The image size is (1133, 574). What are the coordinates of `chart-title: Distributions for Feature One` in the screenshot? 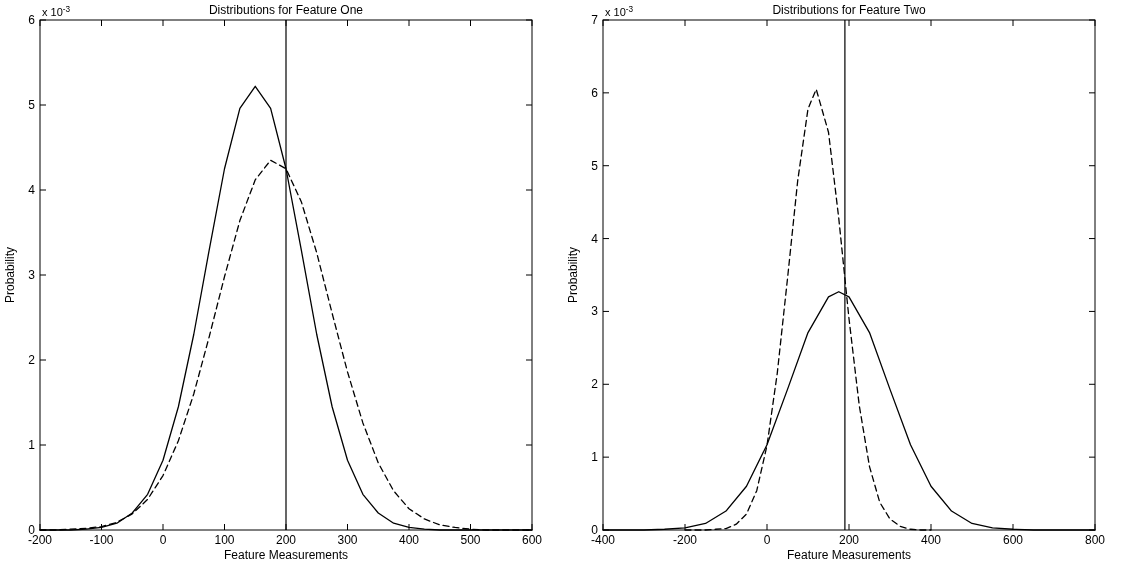 It's located at (286, 10).